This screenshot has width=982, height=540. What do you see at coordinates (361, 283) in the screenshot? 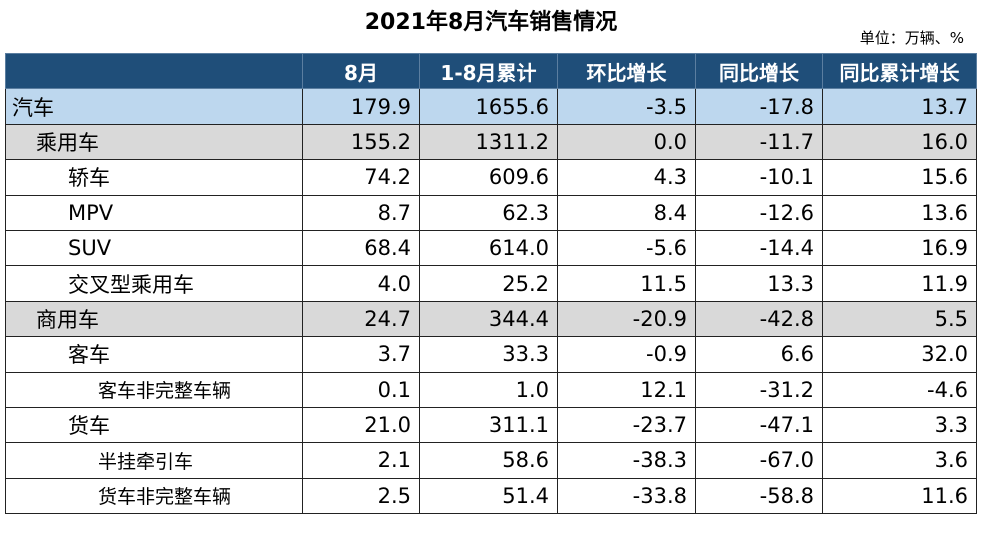
I see `table-cell: 4.0` at bounding box center [361, 283].